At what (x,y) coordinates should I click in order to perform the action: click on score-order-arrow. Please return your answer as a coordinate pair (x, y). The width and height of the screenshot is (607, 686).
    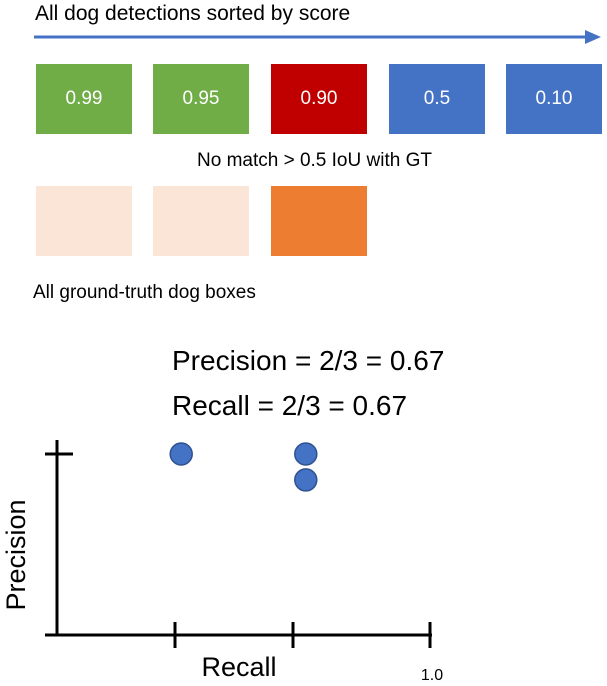
    Looking at the image, I should click on (317, 37).